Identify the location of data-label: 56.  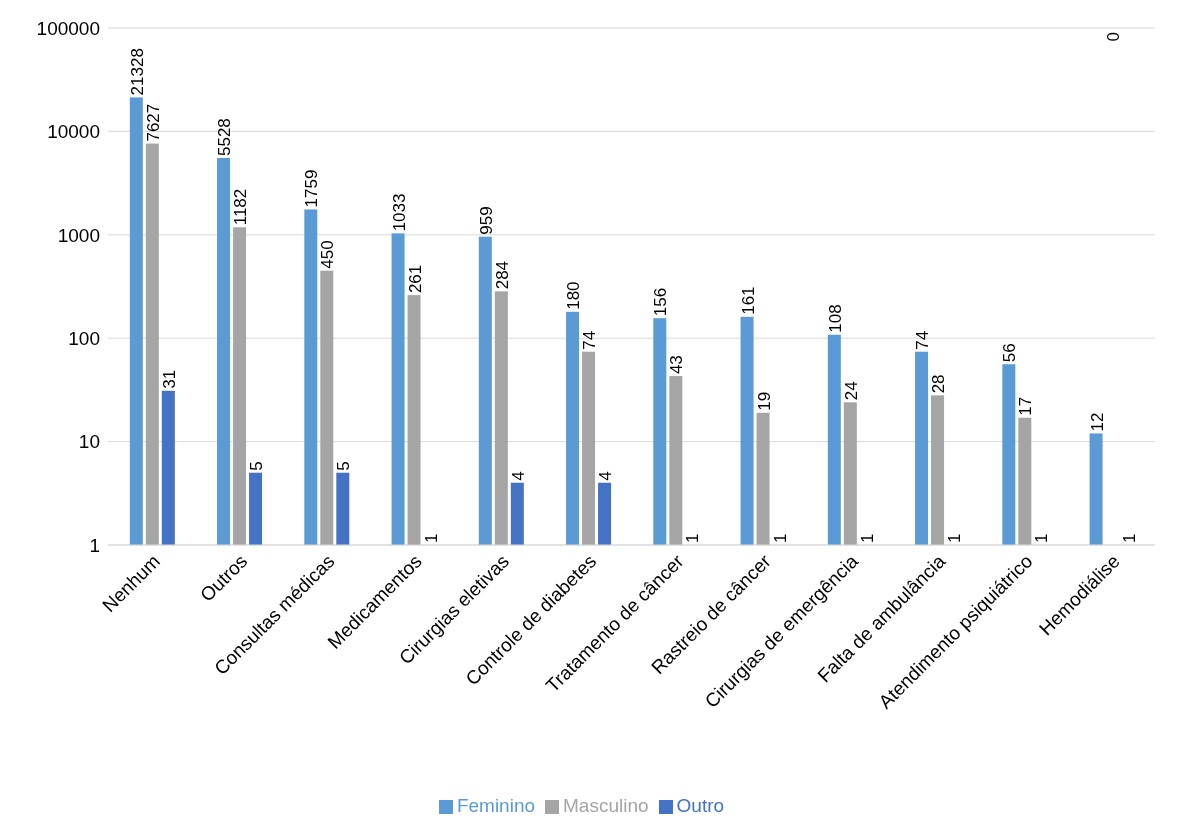
(1010, 353).